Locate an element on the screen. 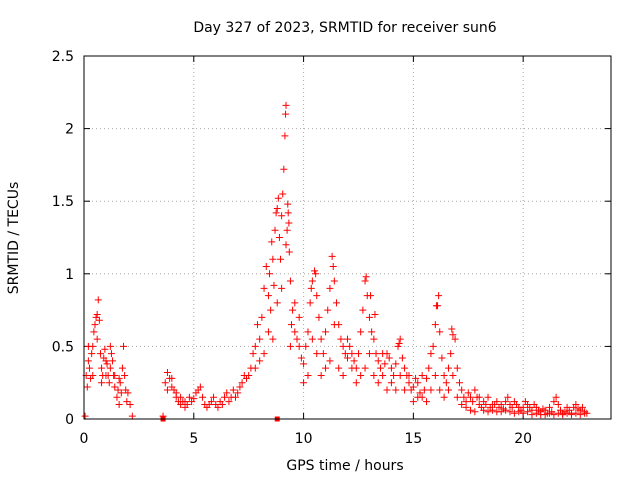 The height and width of the screenshot is (480, 640). y-tick-label: 2 is located at coordinates (69, 130).